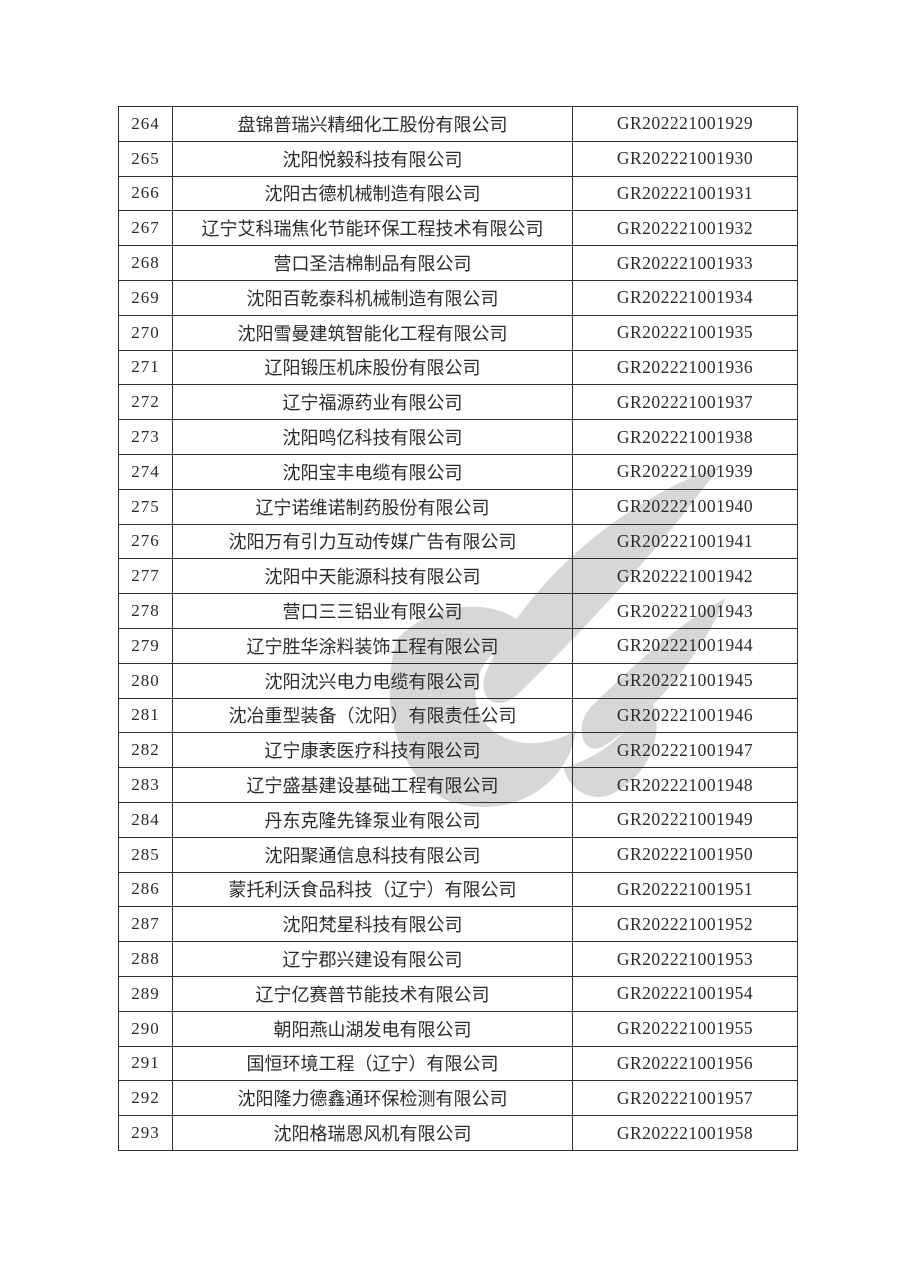  Describe the element at coordinates (372, 611) in the screenshot. I see `company-name: 营口三三铝业有限公司` at that location.